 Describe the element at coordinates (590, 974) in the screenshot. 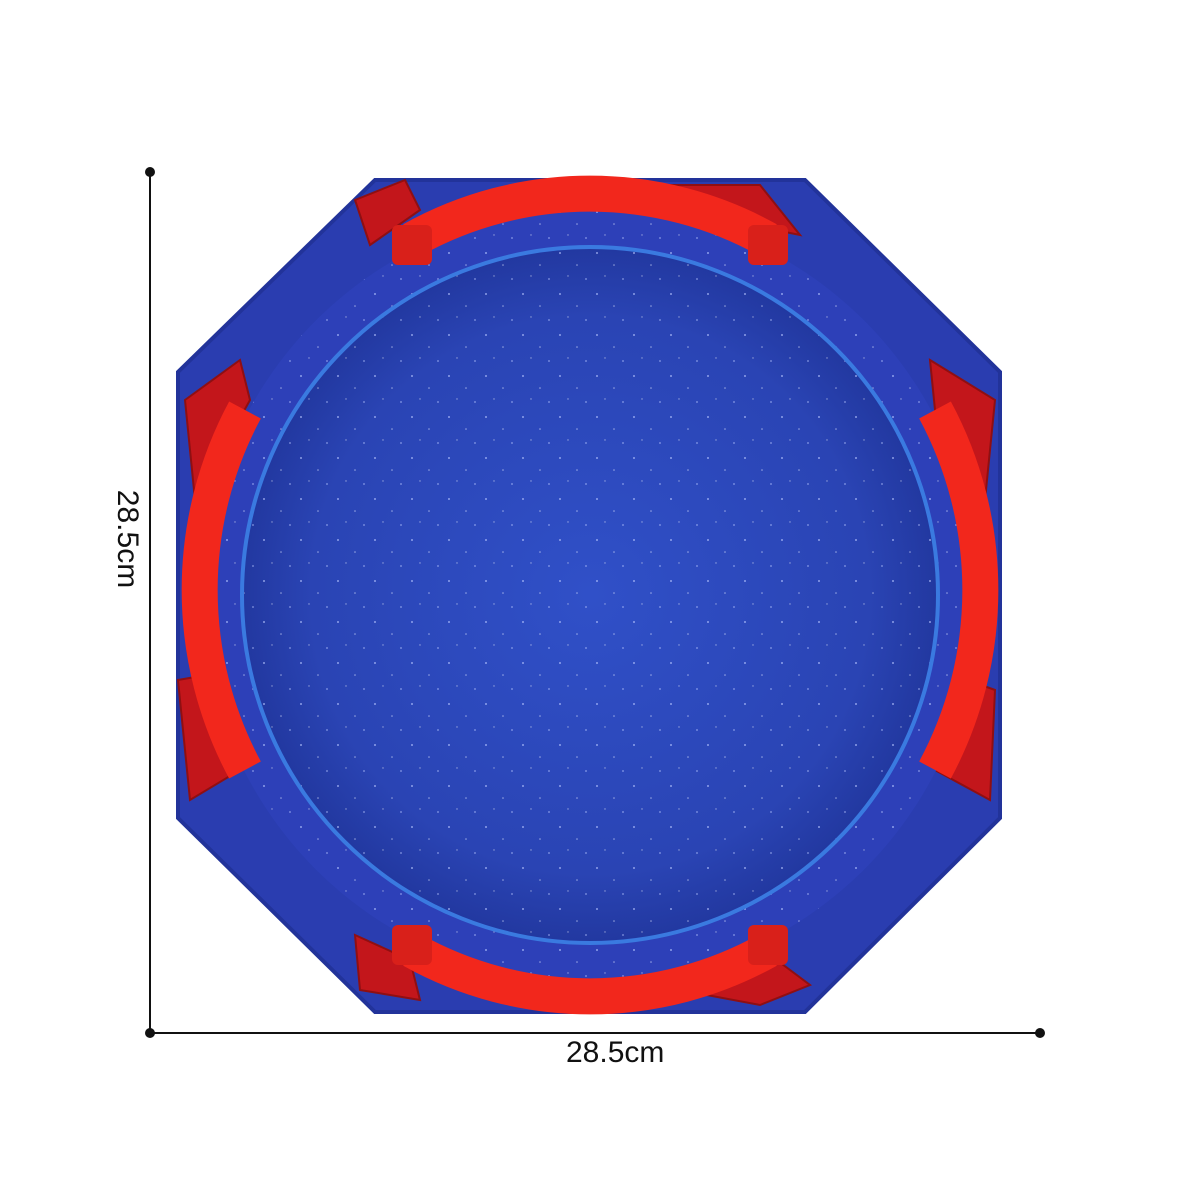

I see `bumper-bottom` at that location.